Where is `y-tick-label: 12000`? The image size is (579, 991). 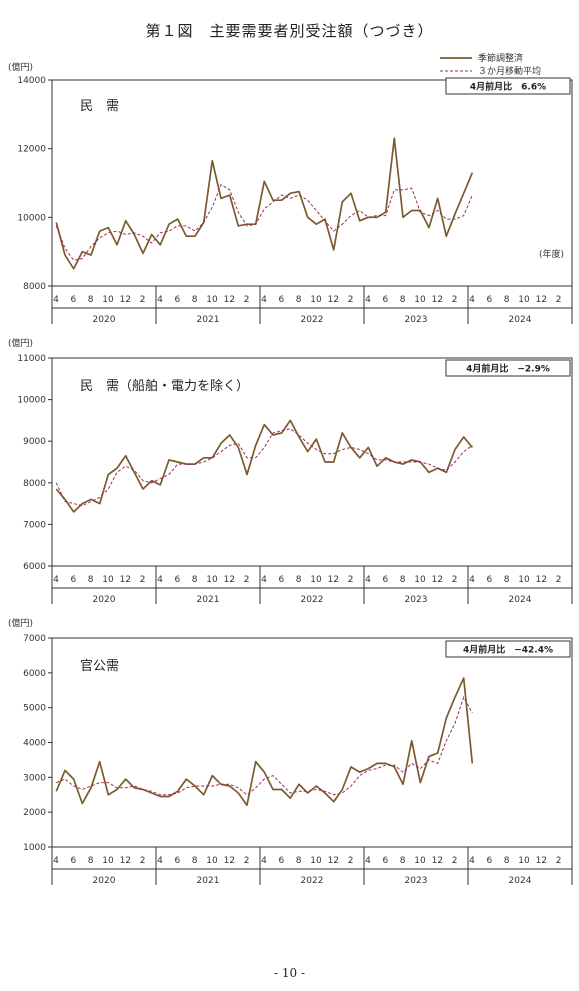 y-tick-label: 12000 is located at coordinates (31, 150).